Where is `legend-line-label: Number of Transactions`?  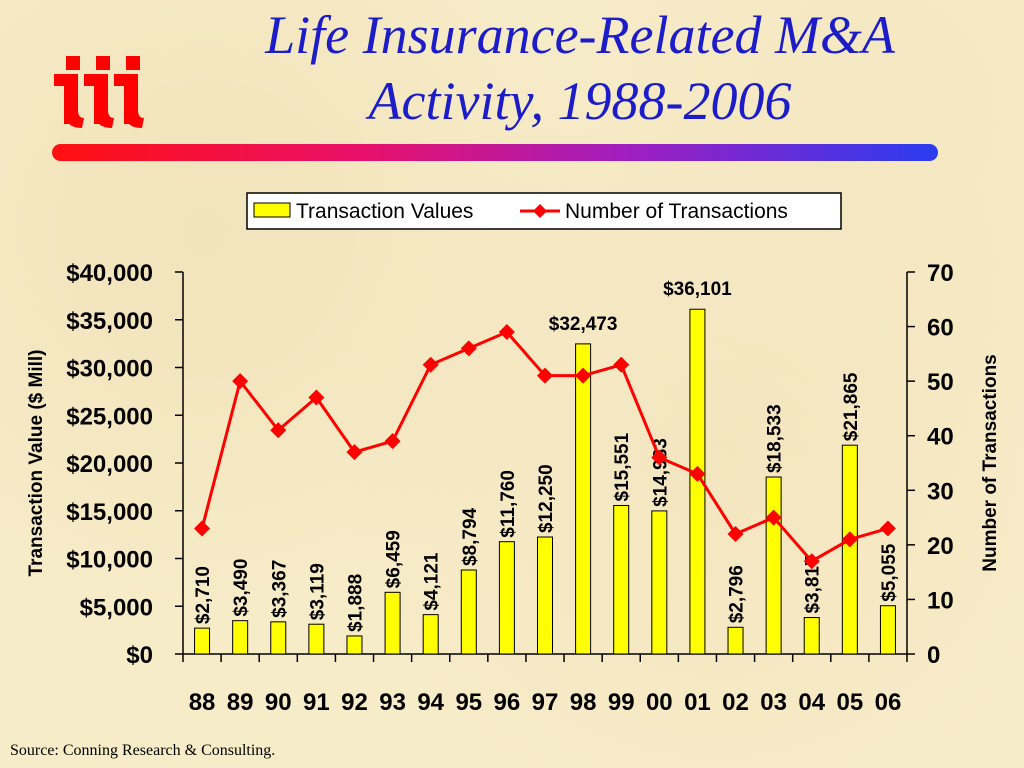
legend-line-label: Number of Transactions is located at coordinates (676, 211).